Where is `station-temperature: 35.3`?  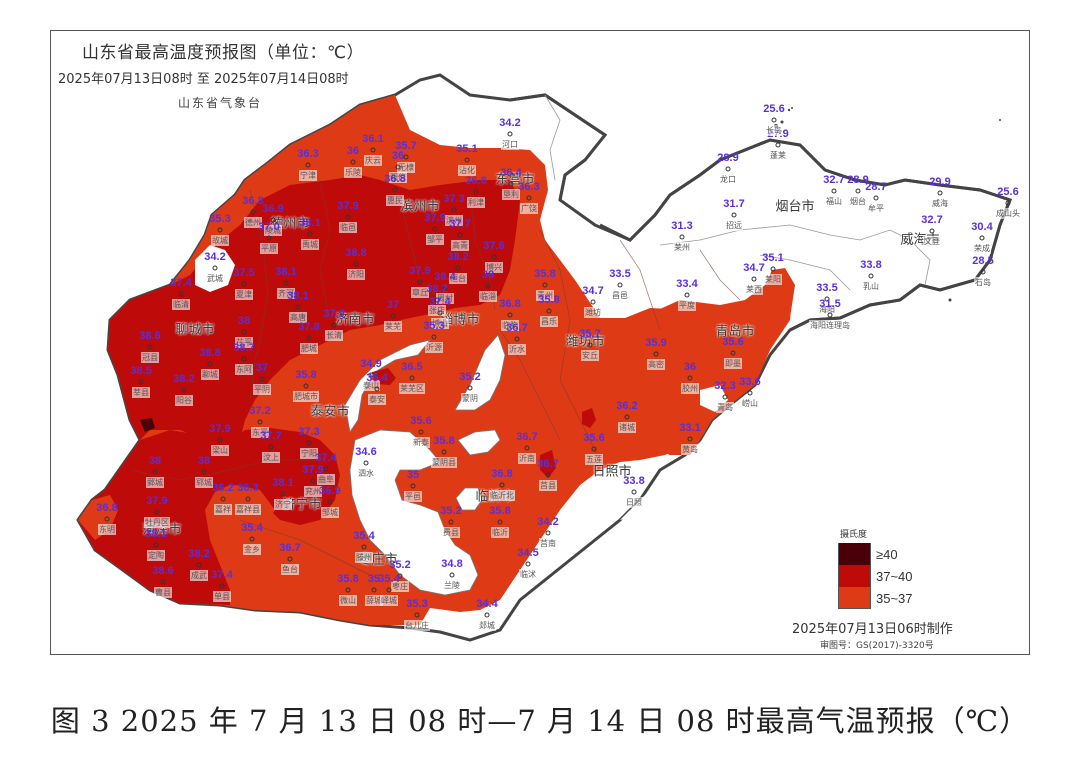
station-temperature: 35.3 is located at coordinates (434, 326).